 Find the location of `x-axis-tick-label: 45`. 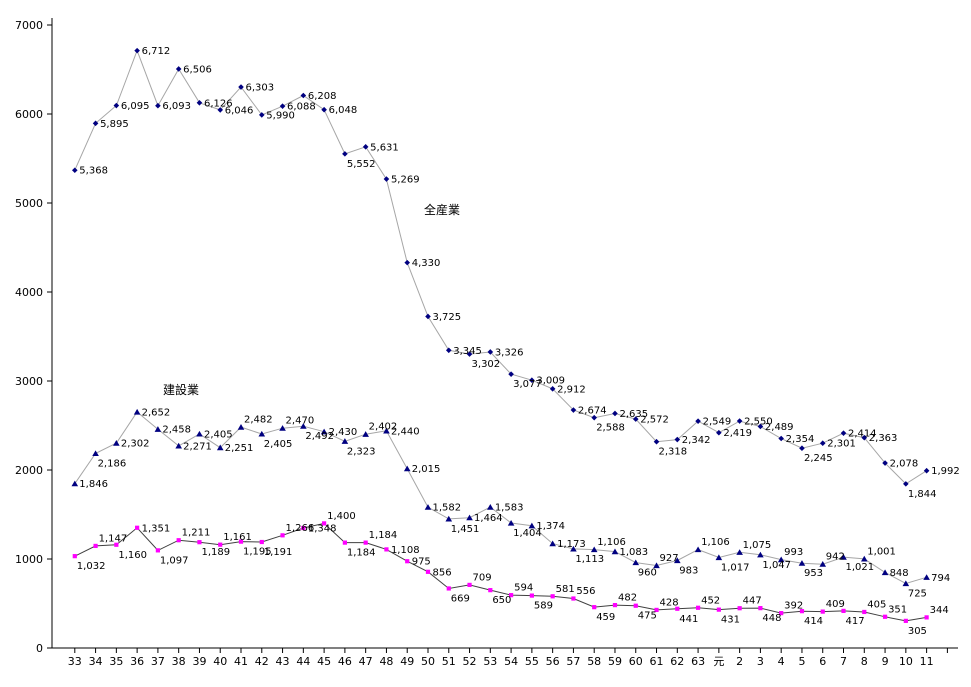

x-axis-tick-label: 45 is located at coordinates (324, 661).